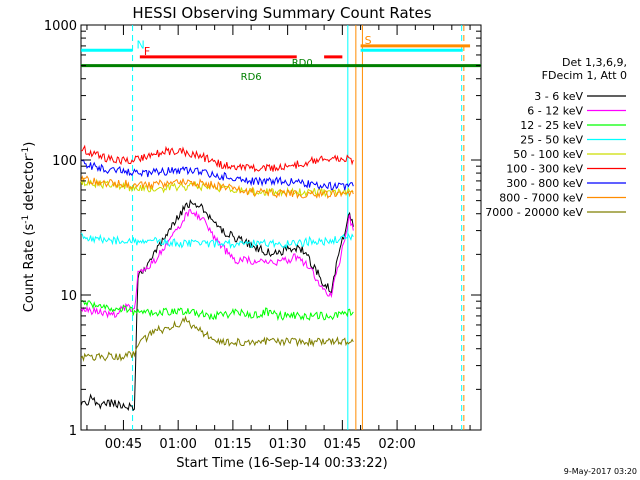 This screenshot has width=640, height=480. Describe the element at coordinates (123, 444) in the screenshot. I see `x-tick-label: 00:45` at that location.